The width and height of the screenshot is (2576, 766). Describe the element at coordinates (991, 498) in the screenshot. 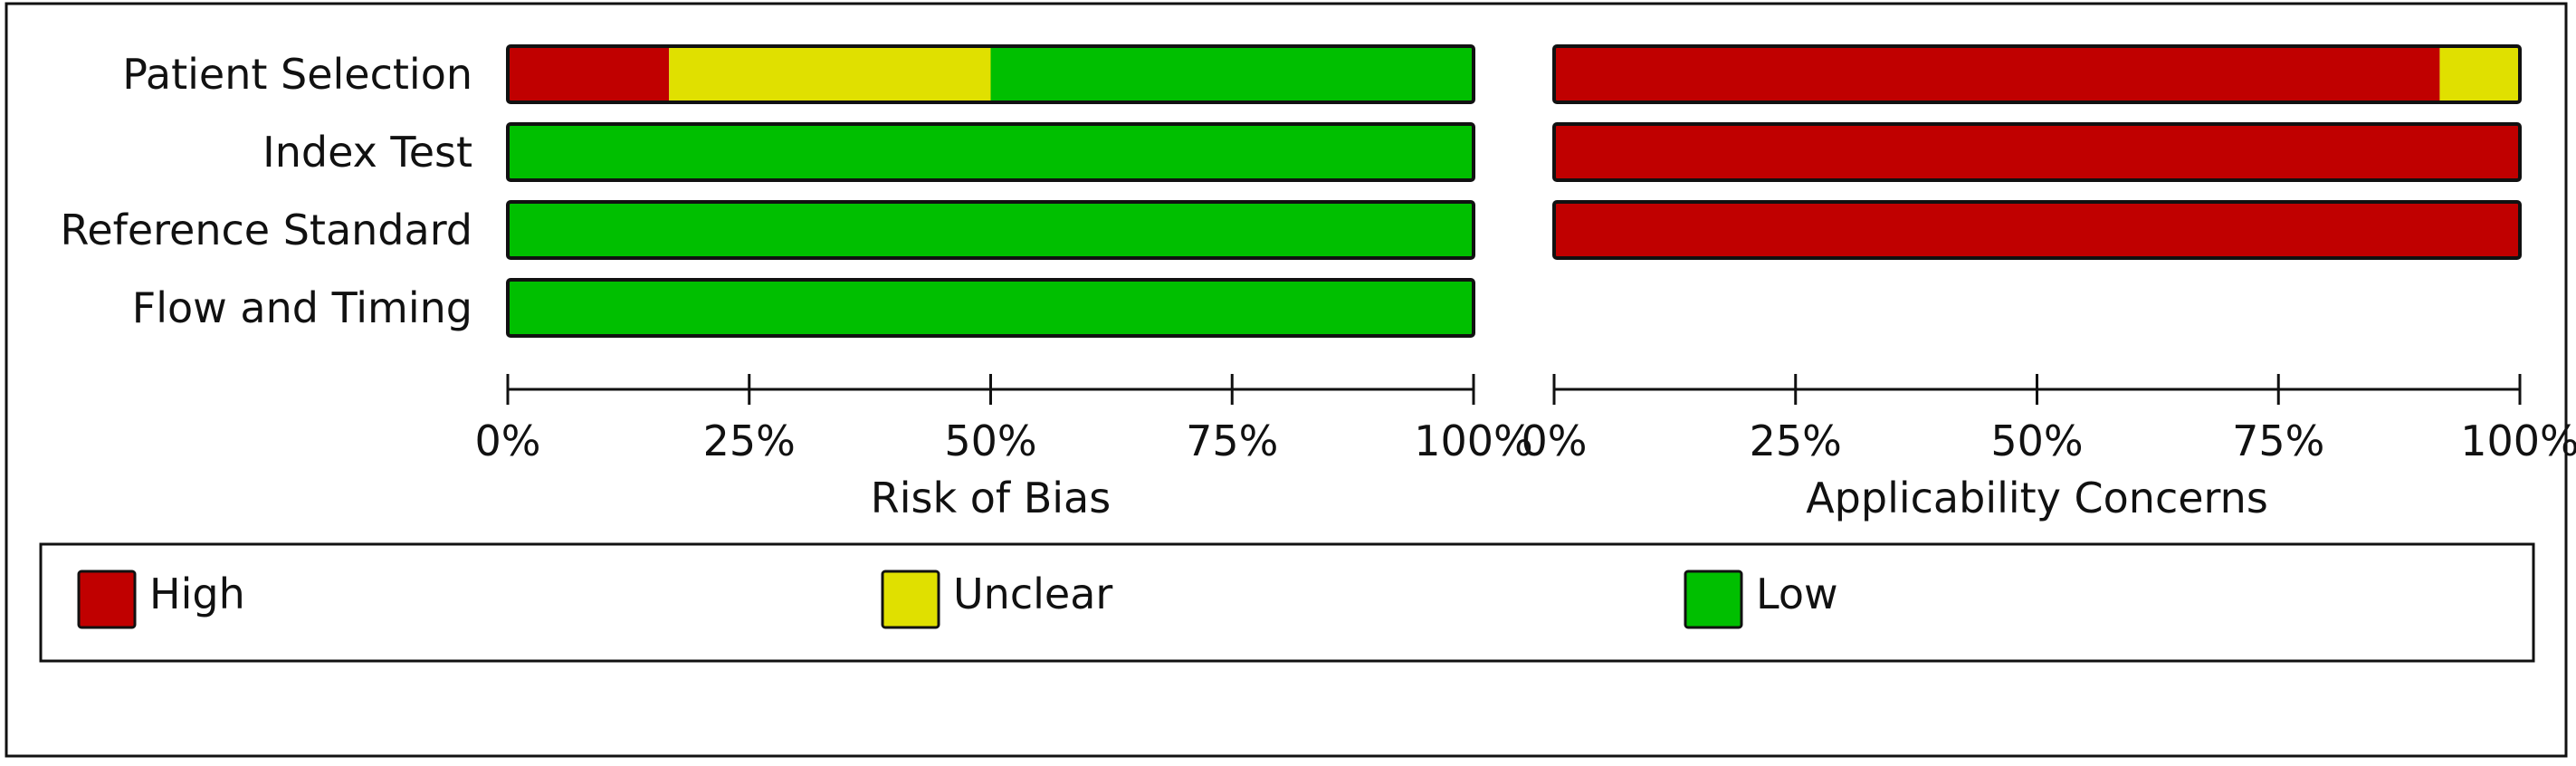

I see `axis-title: Risk of Bias` at that location.